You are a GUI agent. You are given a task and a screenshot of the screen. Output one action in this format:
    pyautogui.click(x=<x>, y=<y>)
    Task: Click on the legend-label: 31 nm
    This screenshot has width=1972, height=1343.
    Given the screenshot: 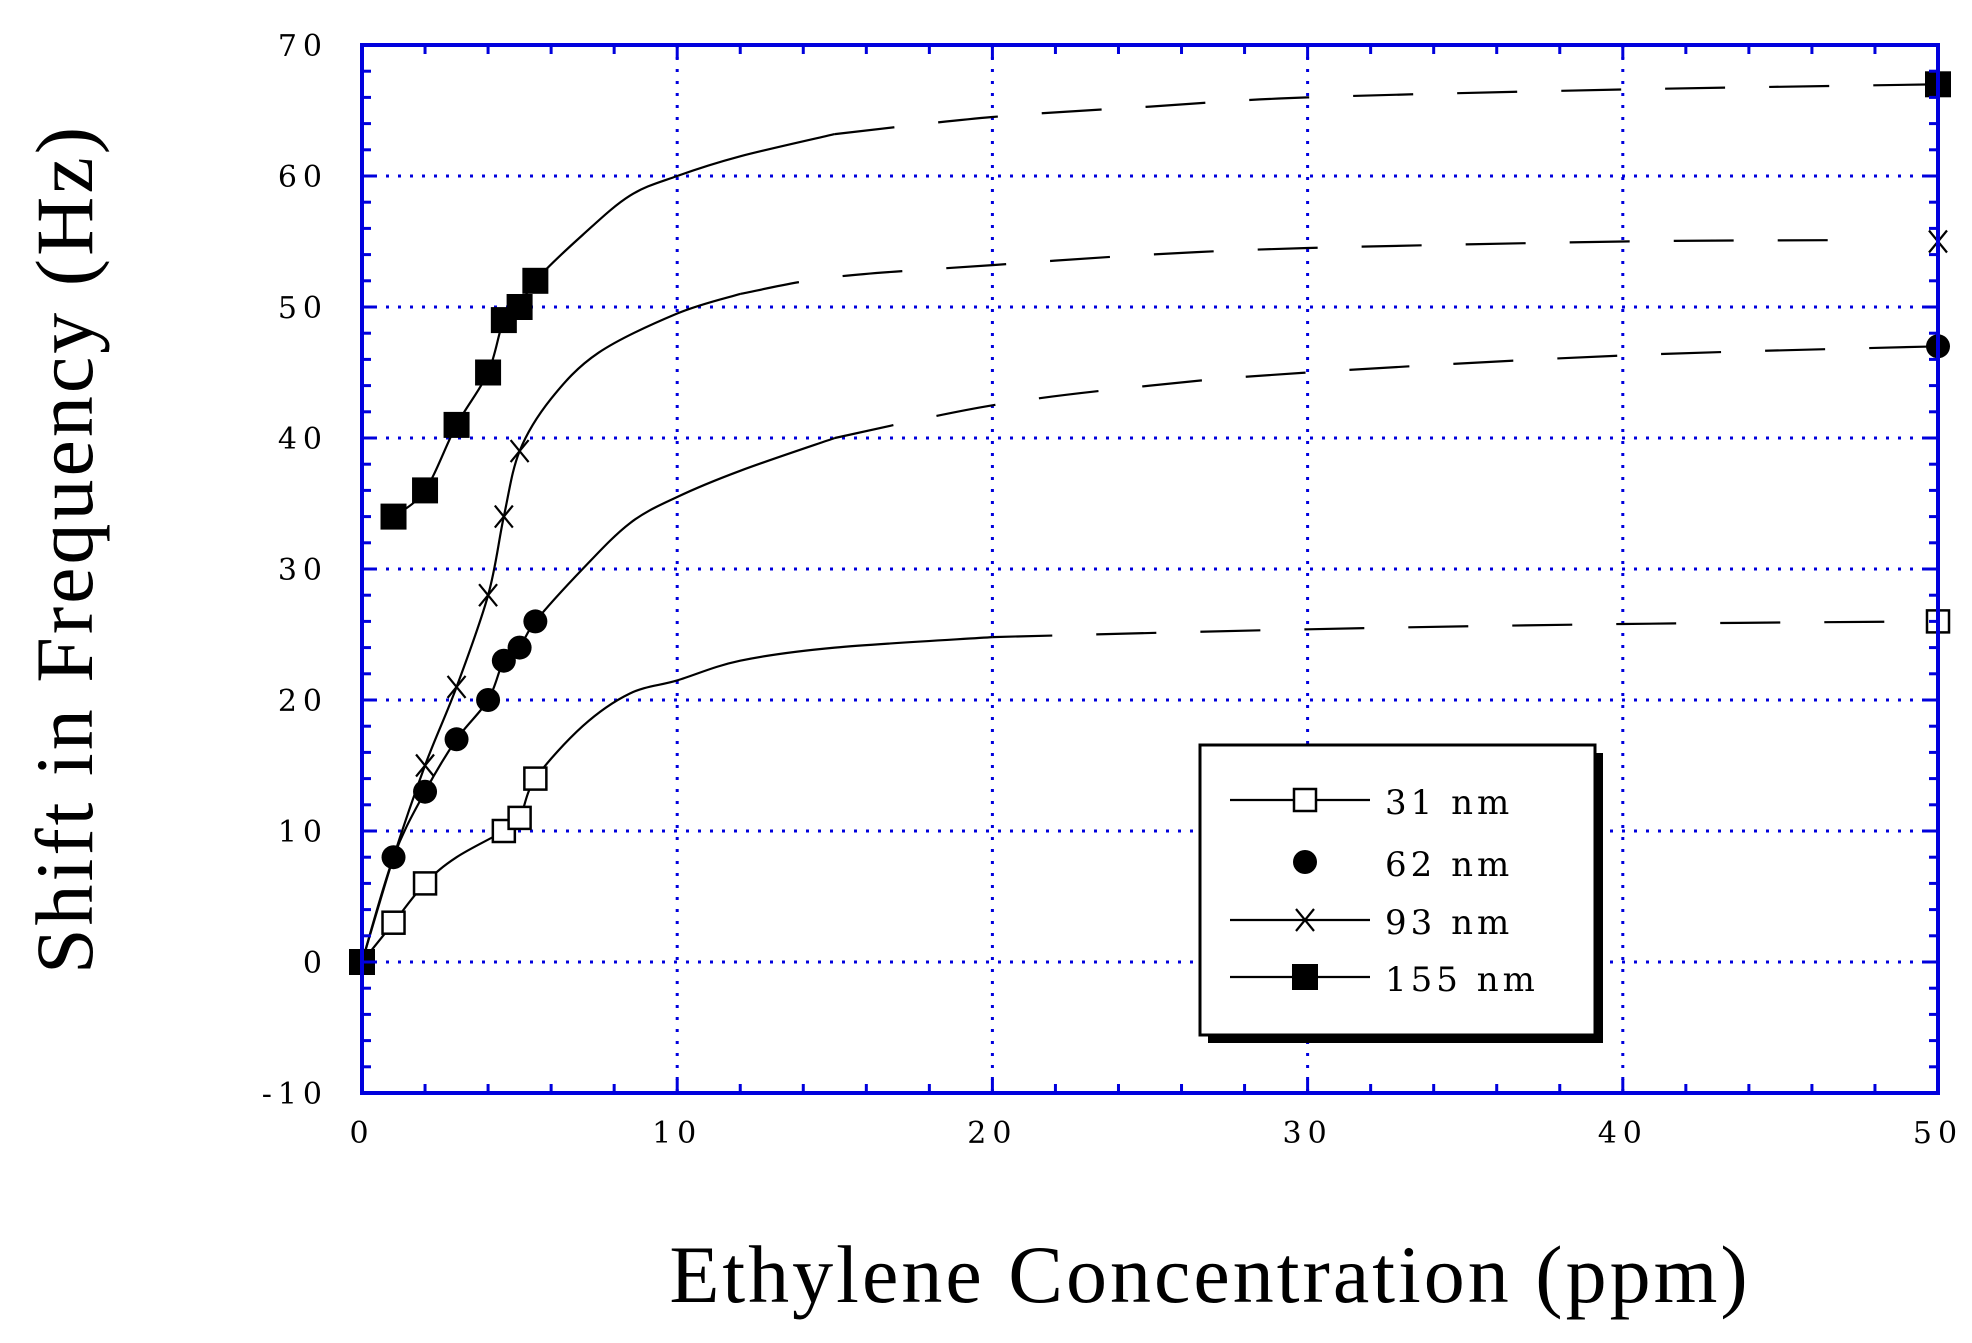 What is the action you would take?
    pyautogui.click(x=1449, y=803)
    